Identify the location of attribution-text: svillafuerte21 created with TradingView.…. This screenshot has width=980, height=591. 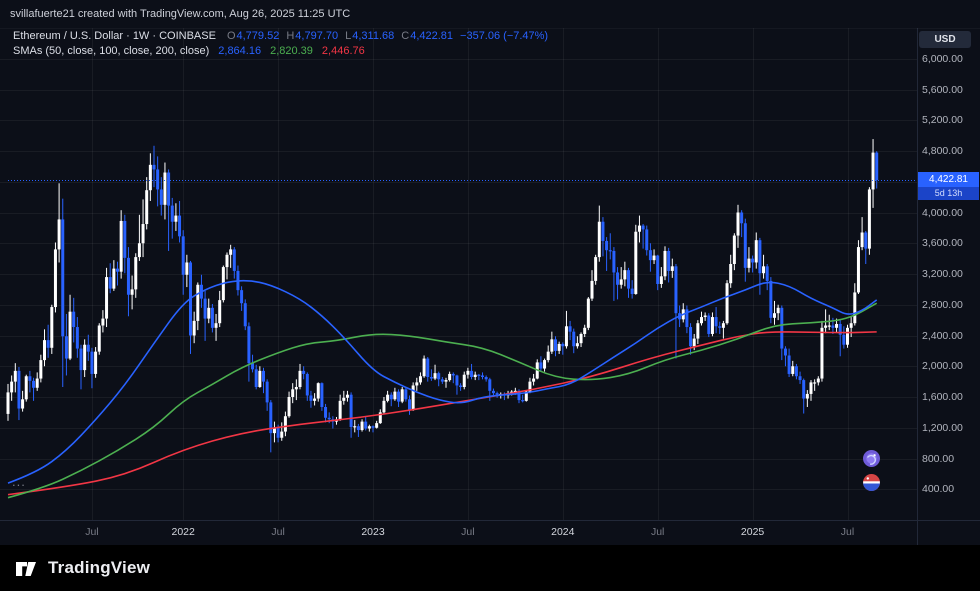
(180, 14).